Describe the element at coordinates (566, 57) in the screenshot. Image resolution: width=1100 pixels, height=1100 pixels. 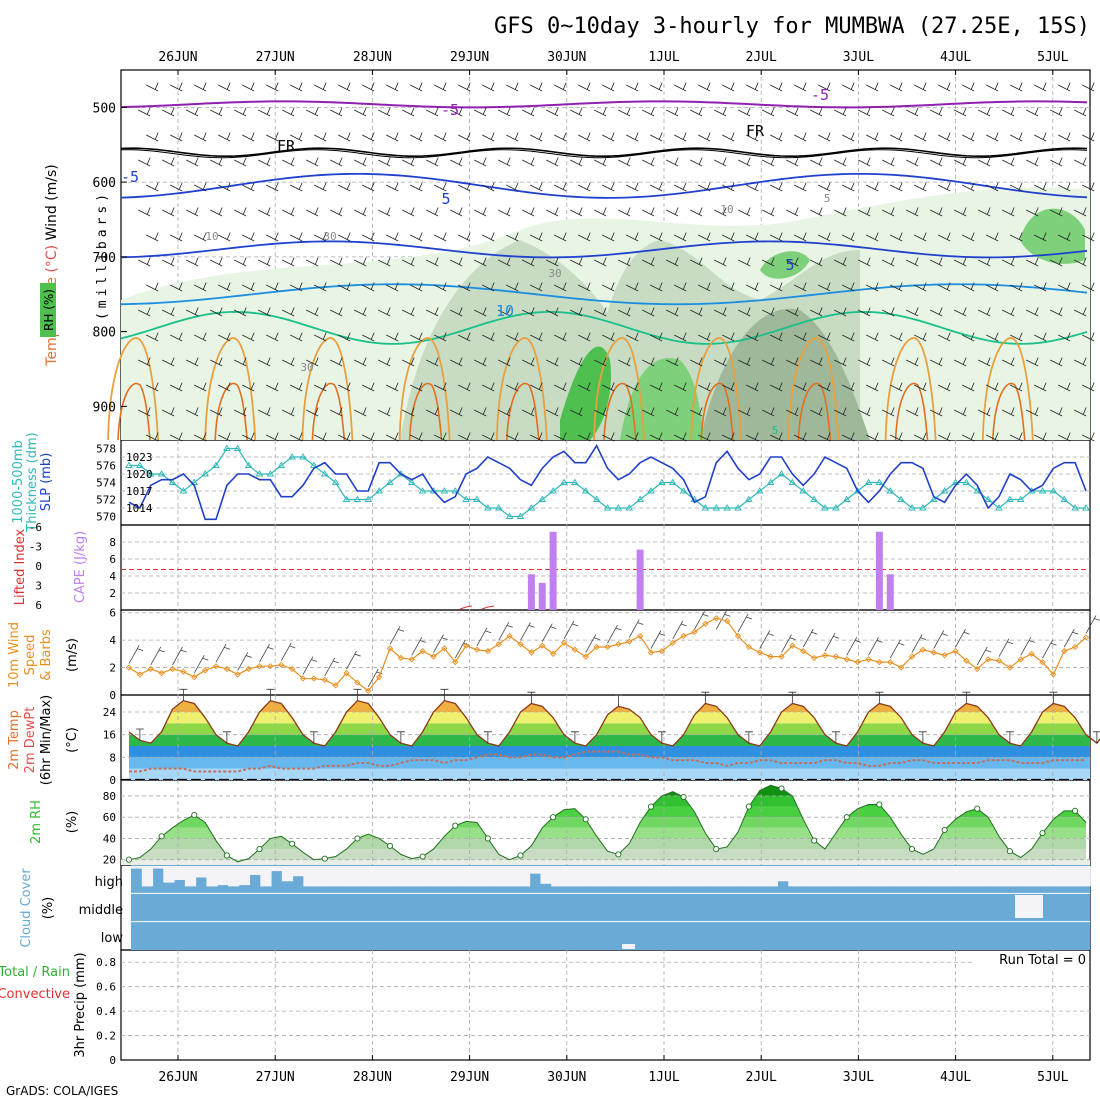
I see `date-label-top: 30JUN` at that location.